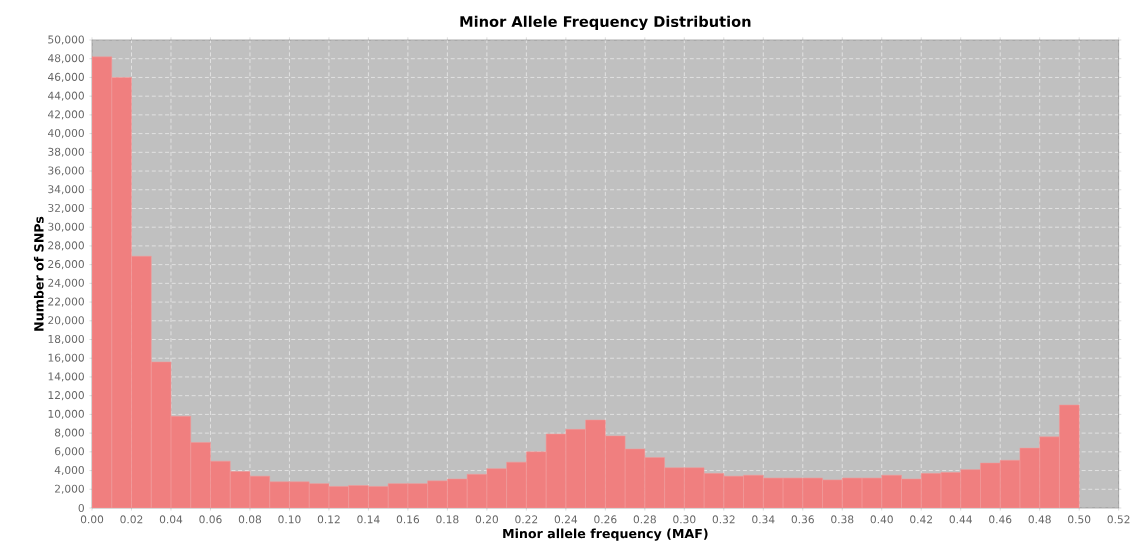 The height and width of the screenshot is (551, 1140). I want to click on y-axis-title: Number of SNPs, so click(38, 273).